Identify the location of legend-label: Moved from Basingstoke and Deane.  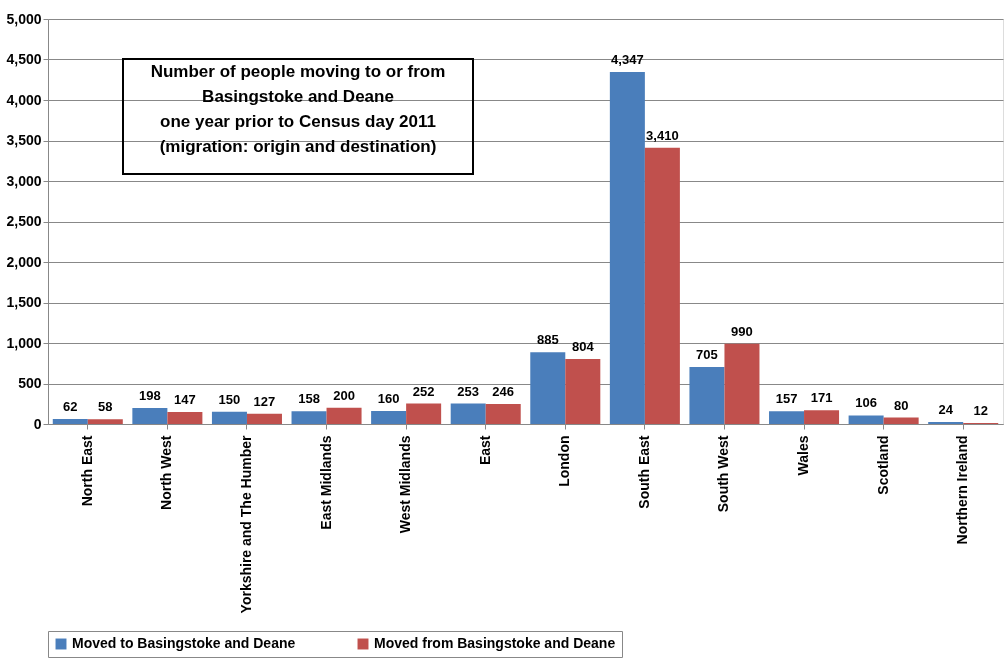
(495, 643).